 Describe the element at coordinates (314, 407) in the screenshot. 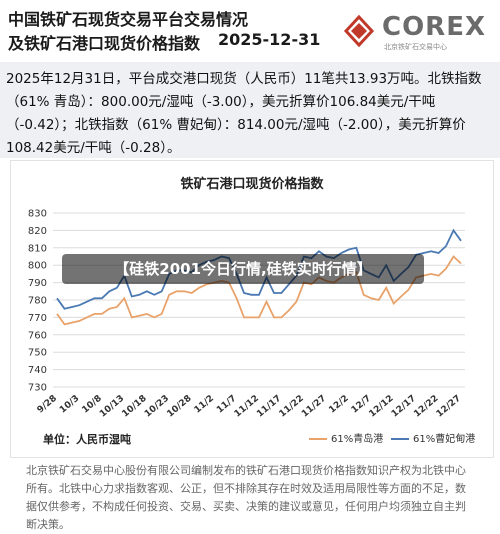

I see `x-tick-label: 11/27` at that location.